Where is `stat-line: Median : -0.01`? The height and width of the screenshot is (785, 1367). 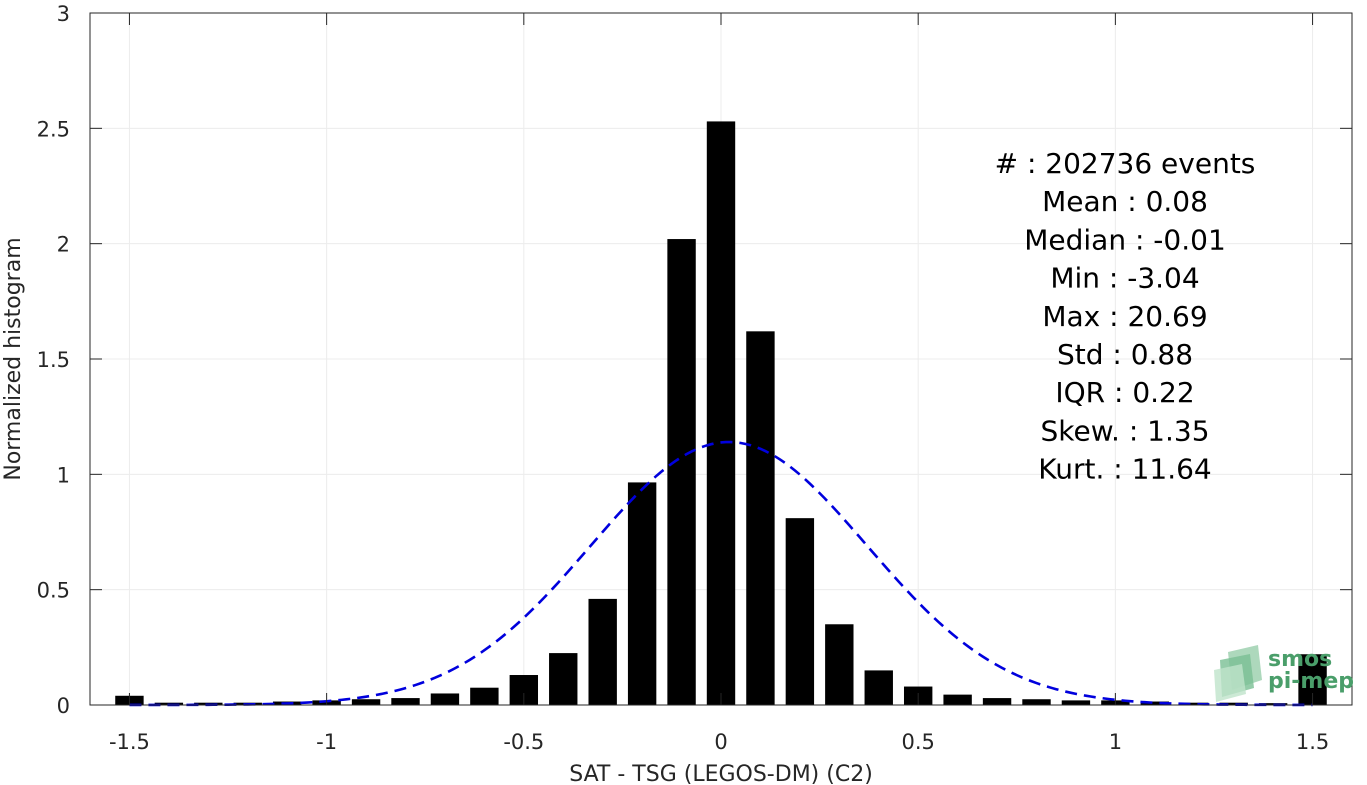 stat-line: Median : -0.01 is located at coordinates (1125, 239).